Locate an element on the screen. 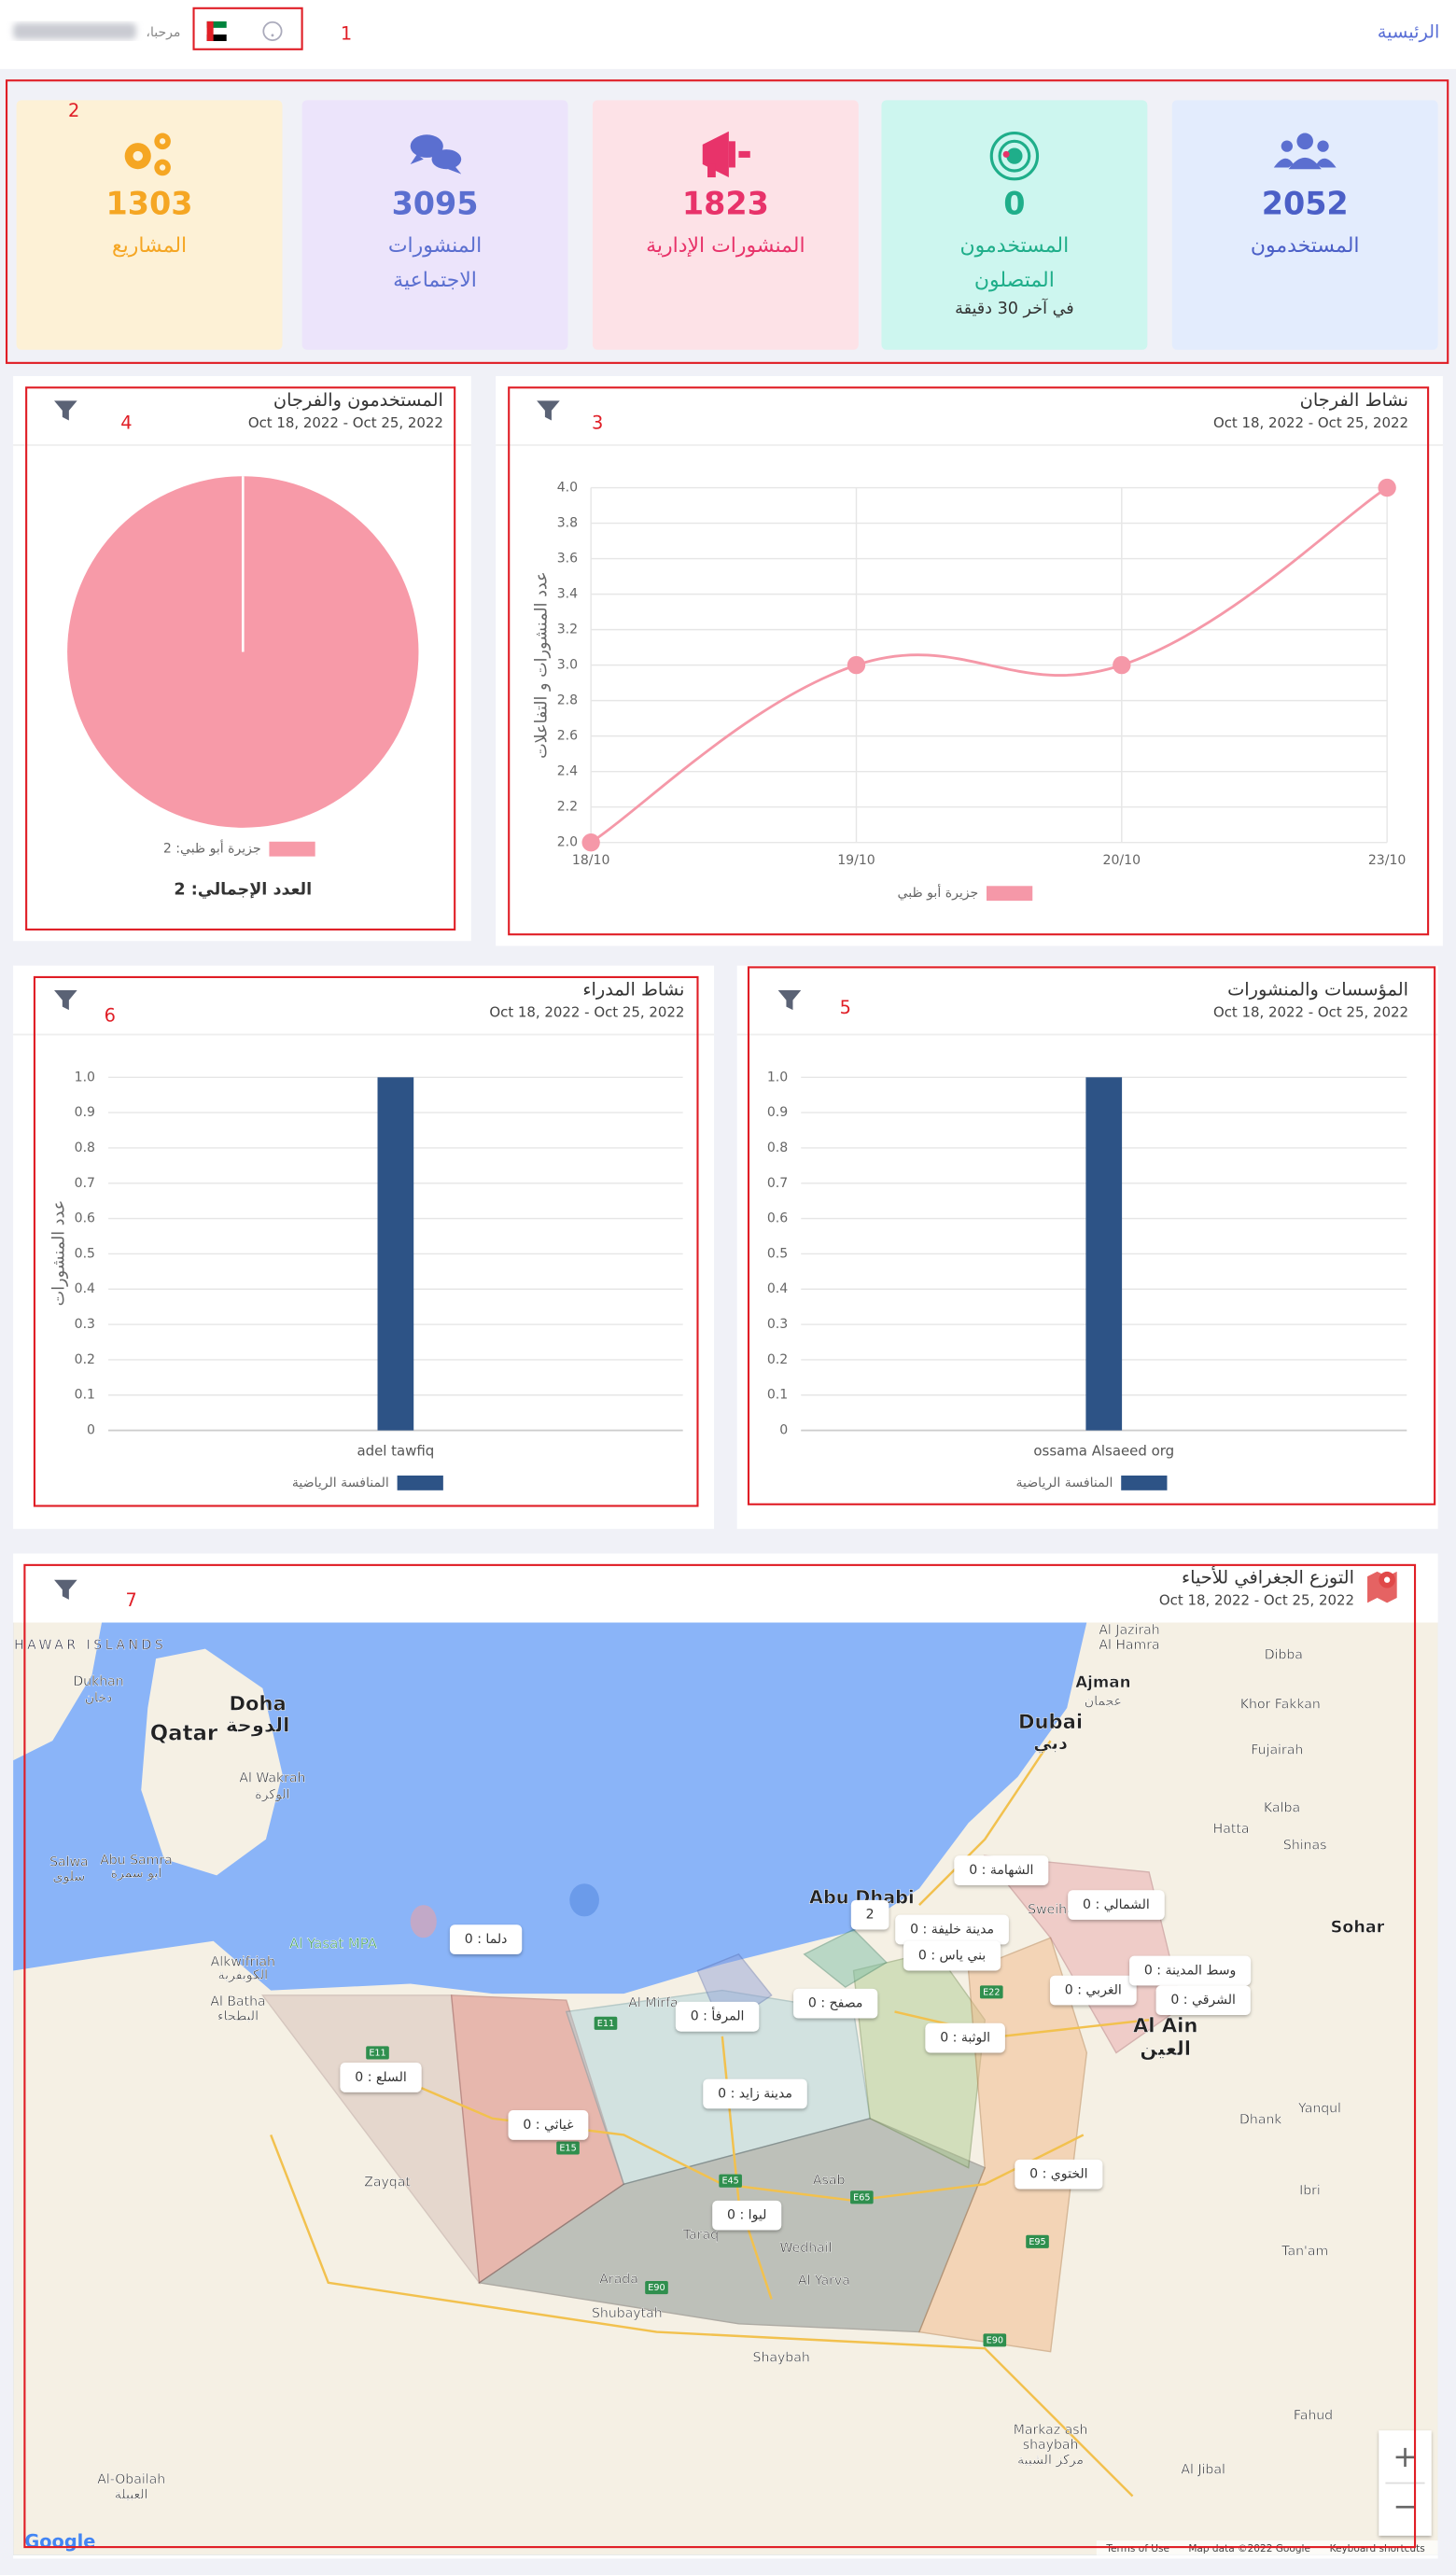  place-label: Al Jazirah is located at coordinates (1129, 1630).